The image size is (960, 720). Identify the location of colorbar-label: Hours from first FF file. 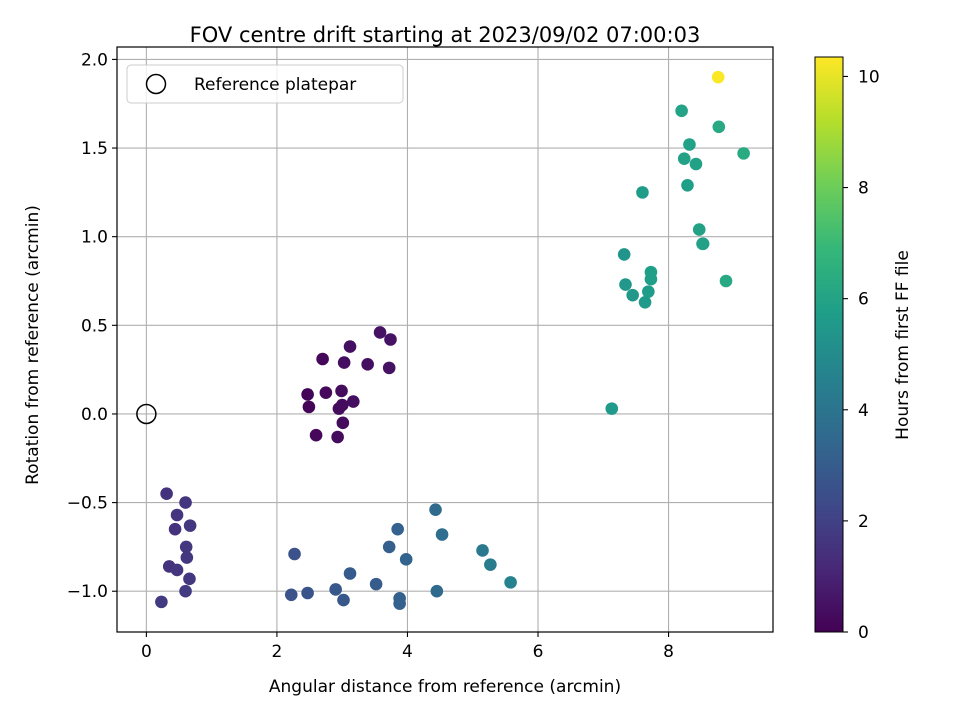
(903, 345).